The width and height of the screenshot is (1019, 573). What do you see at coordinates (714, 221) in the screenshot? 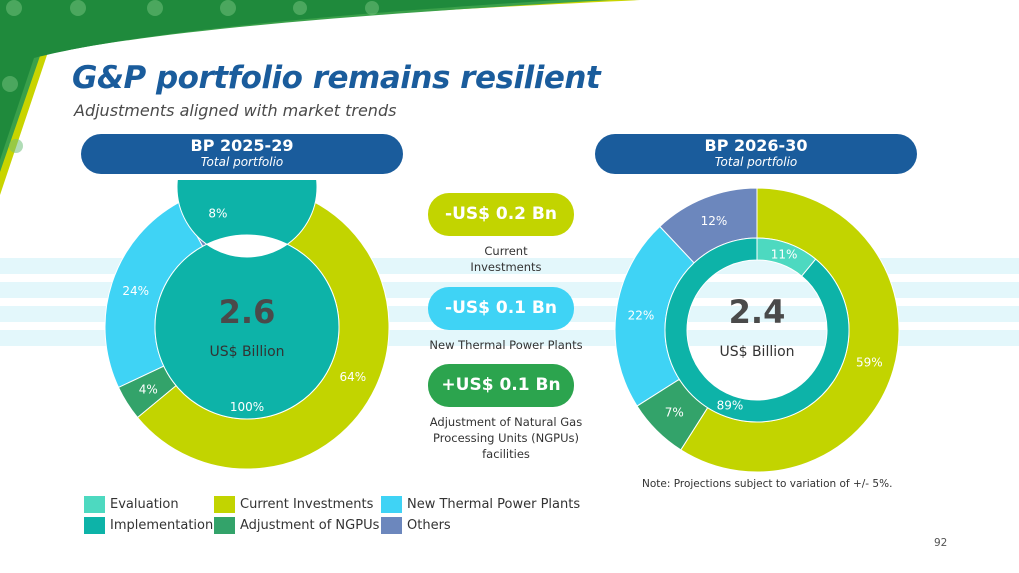
I see `right-outer-label-others: 12%` at bounding box center [714, 221].